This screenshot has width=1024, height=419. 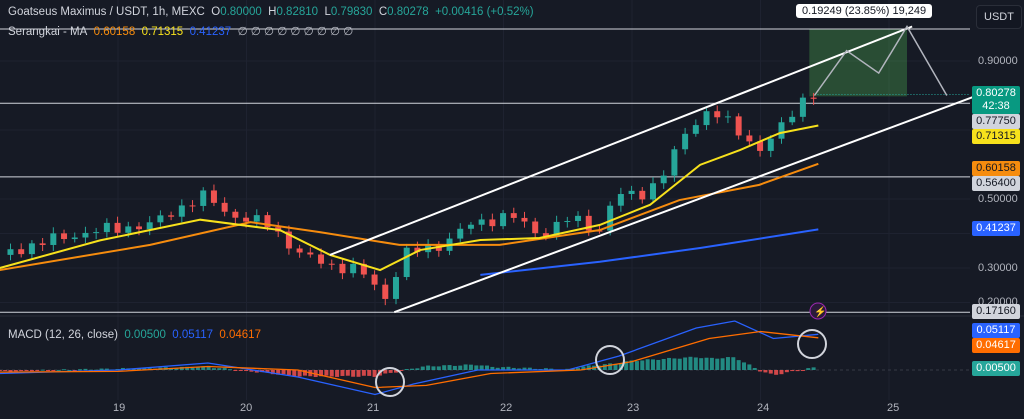 What do you see at coordinates (240, 335) in the screenshot?
I see `macd-signal-value: 0.04617` at bounding box center [240, 335].